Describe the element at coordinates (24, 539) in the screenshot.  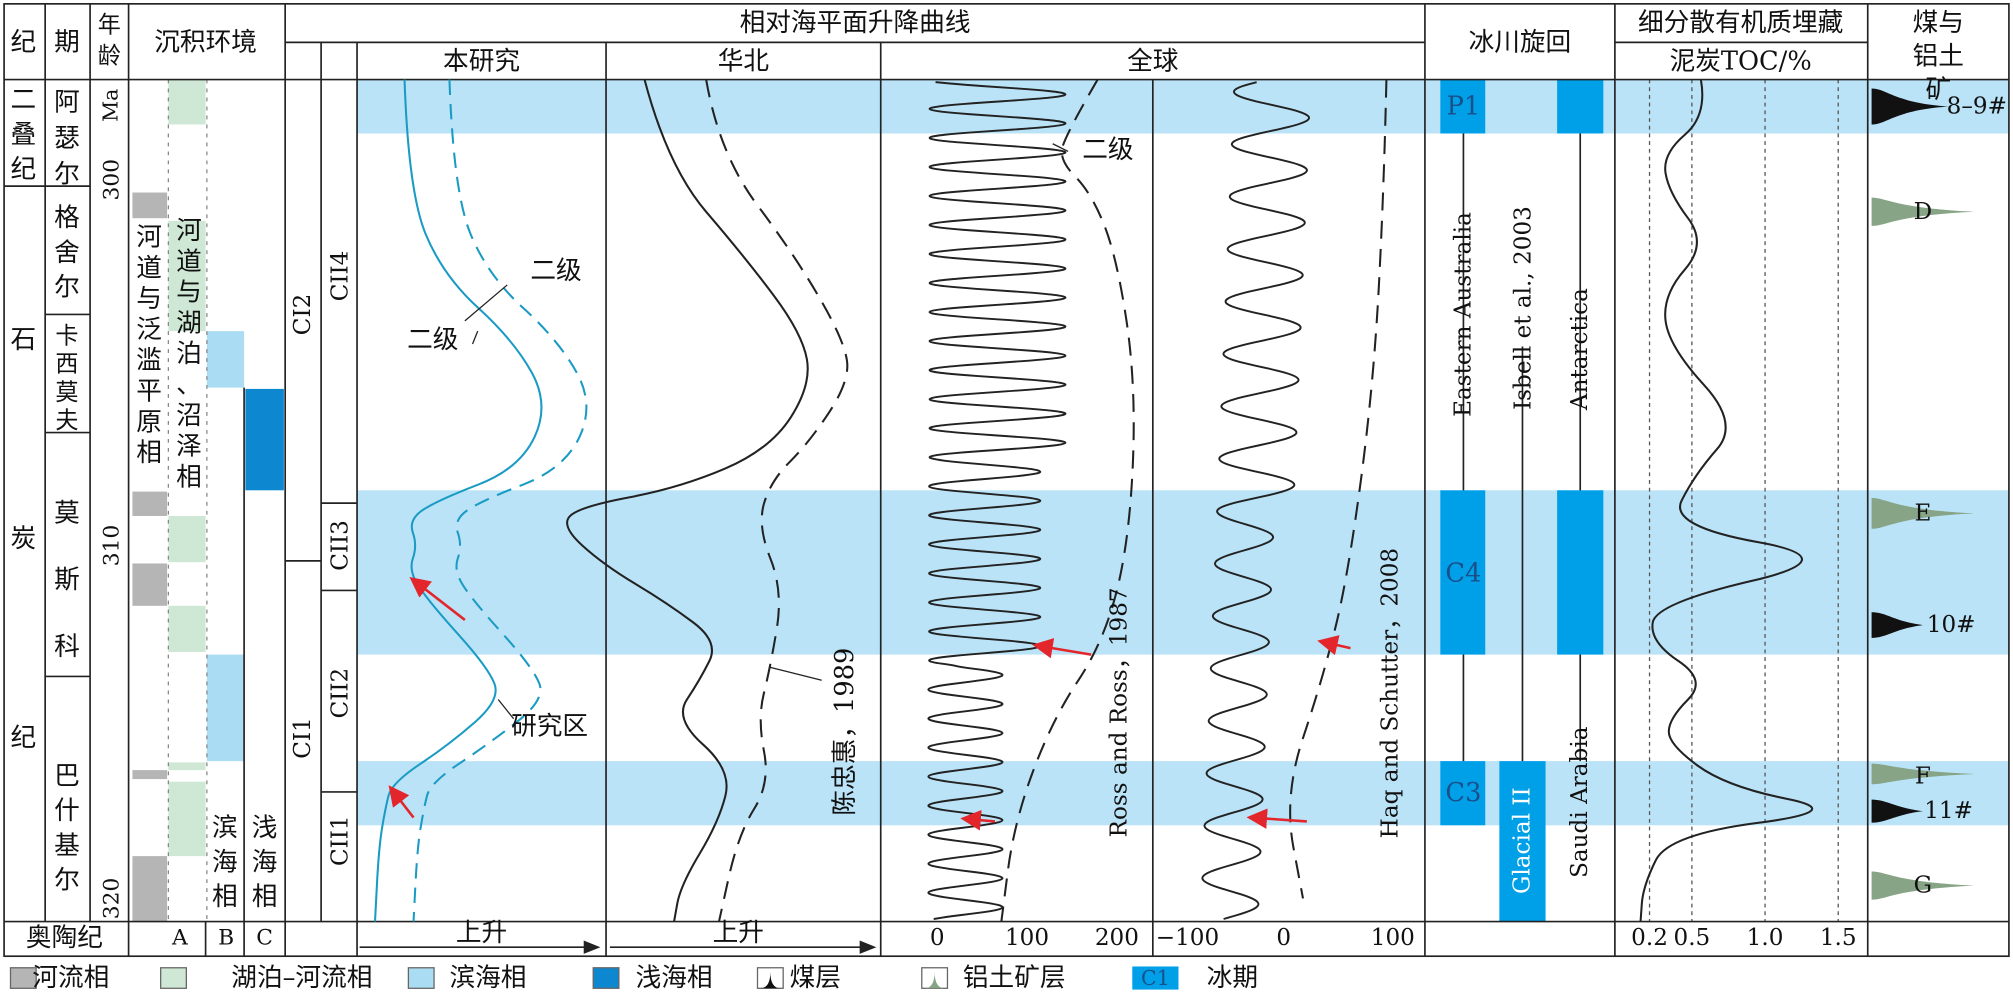
I see `period: 石炭纪` at that location.